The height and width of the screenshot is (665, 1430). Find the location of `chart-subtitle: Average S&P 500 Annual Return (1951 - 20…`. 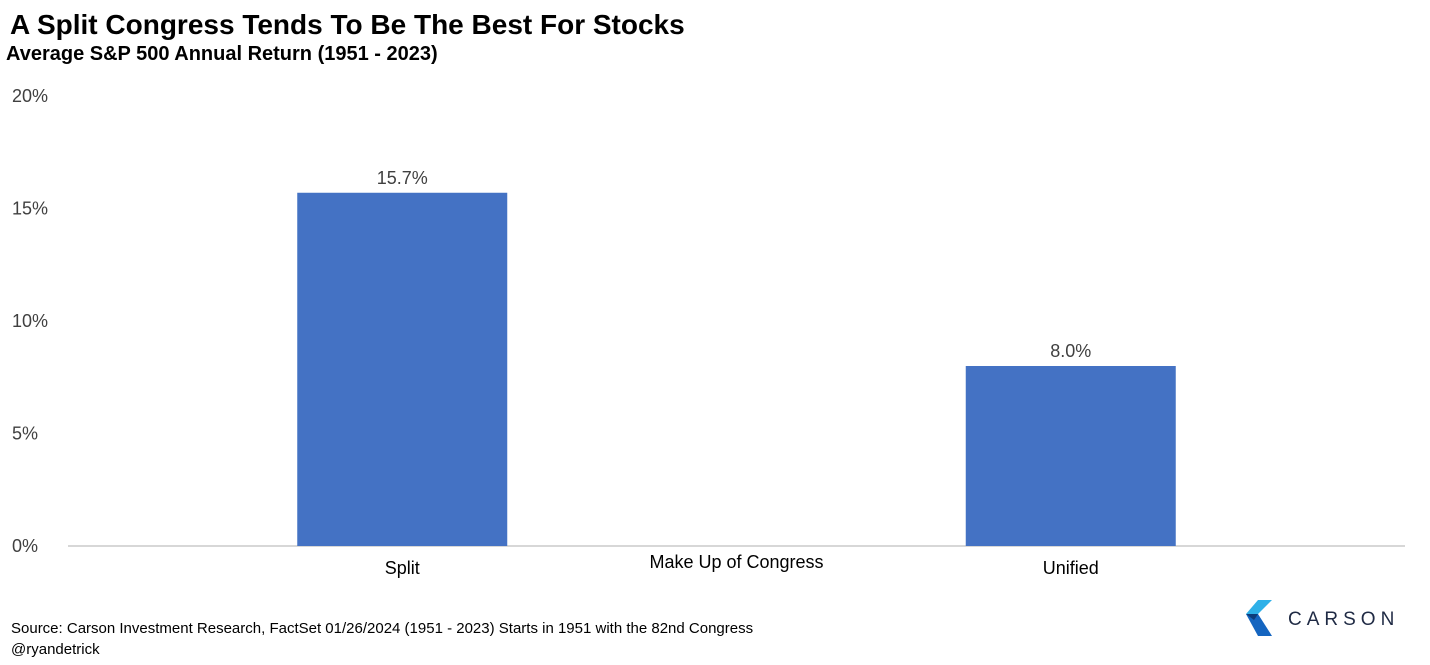

chart-subtitle: Average S&P 500 Annual Return (1951 - 20… is located at coordinates (222, 54).